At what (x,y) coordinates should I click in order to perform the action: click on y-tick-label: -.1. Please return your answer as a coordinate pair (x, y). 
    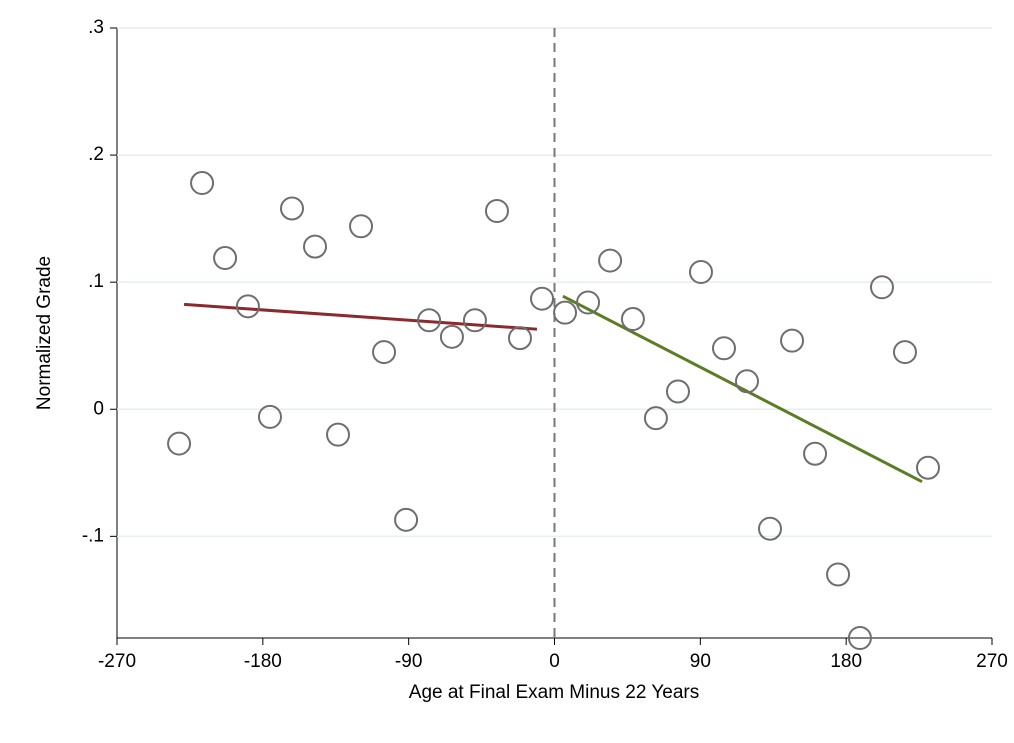
    Looking at the image, I should click on (93, 535).